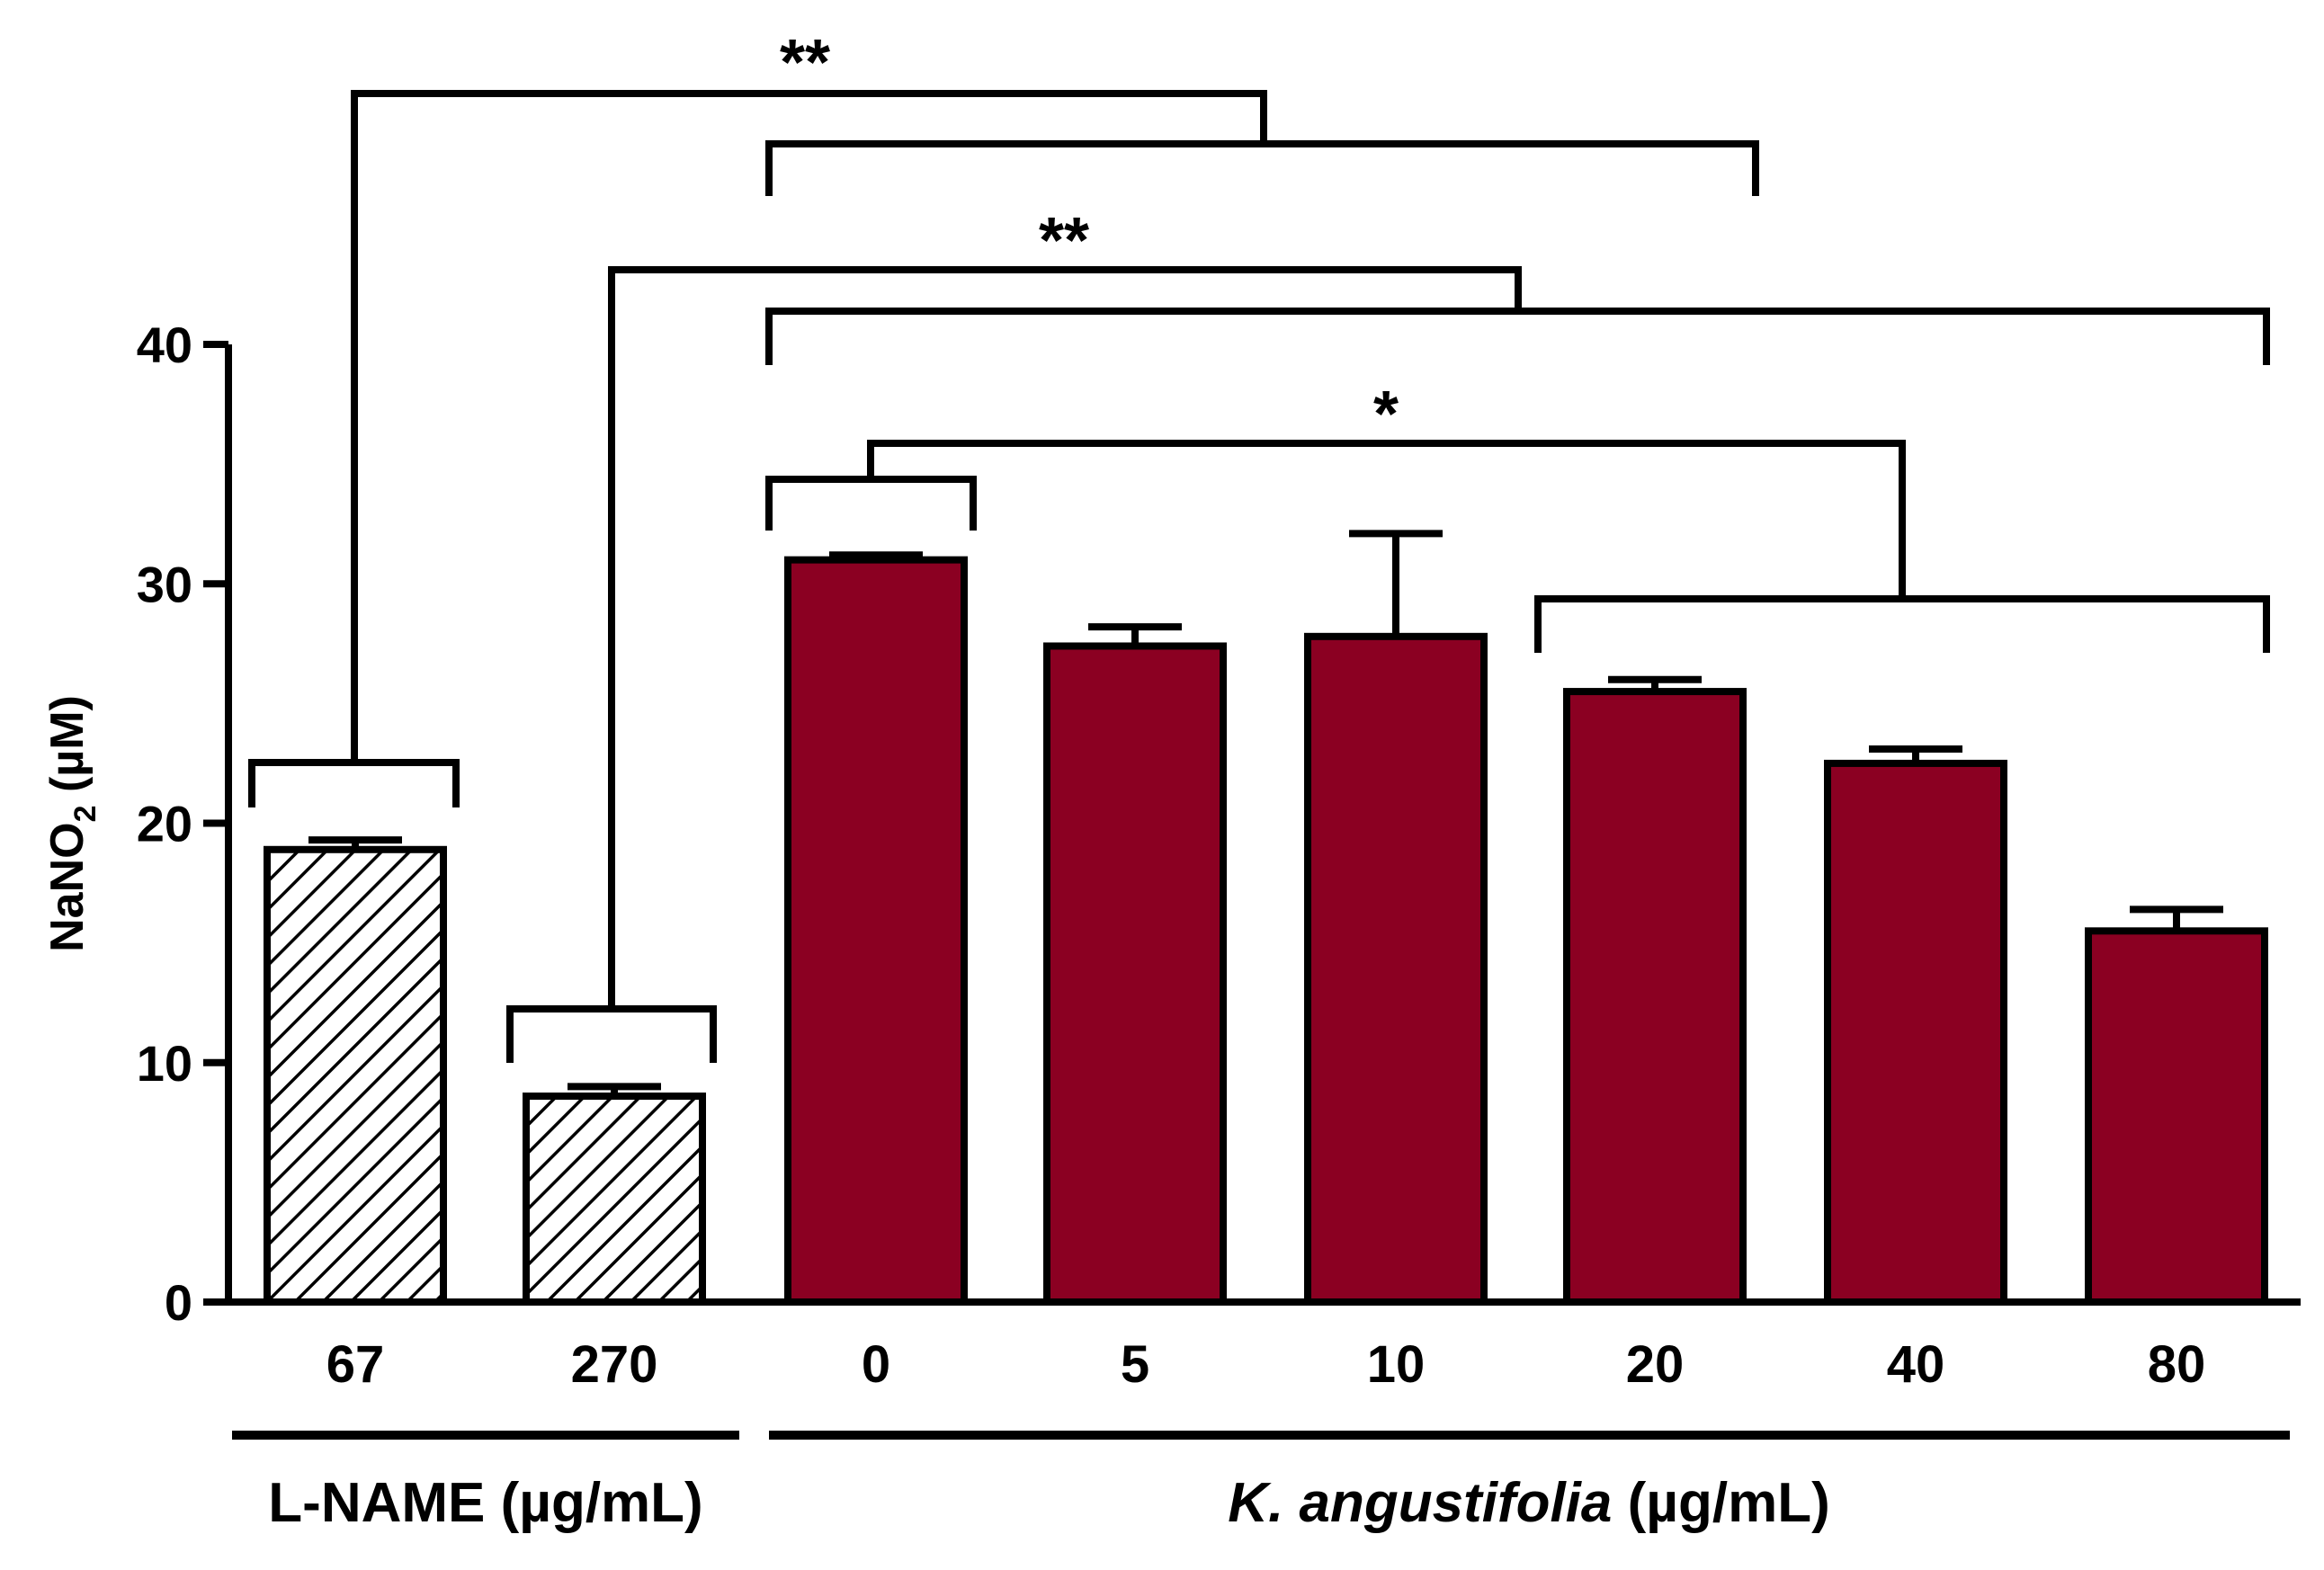 The image size is (2324, 1570). I want to click on group-label-italic: K. angustifolia, so click(1420, 1503).